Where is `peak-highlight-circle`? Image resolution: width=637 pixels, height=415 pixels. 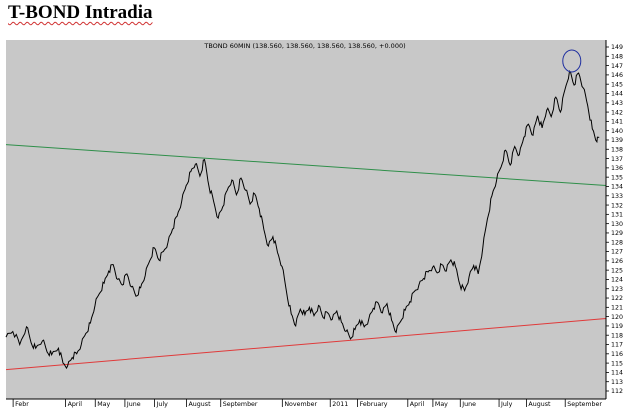 peak-highlight-circle is located at coordinates (572, 61).